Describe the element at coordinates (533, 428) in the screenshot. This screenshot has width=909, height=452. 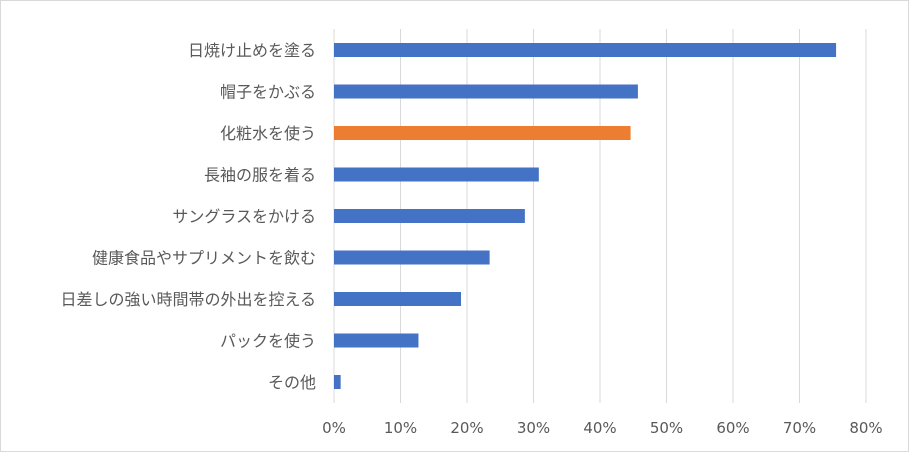
I see `x-tick-label: 30%` at that location.